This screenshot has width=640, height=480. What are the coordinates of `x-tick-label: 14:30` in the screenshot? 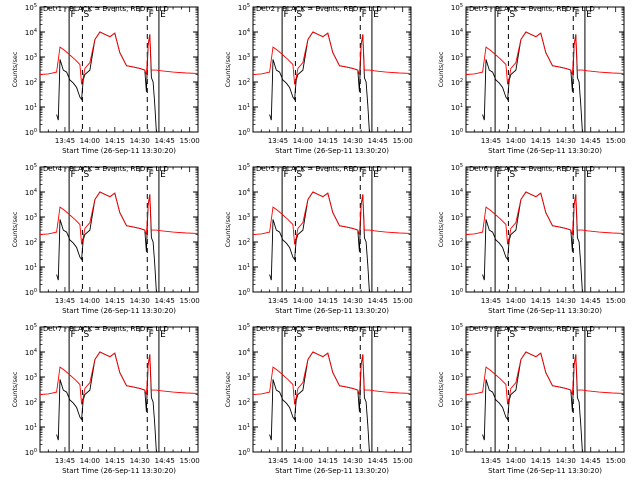 It's located at (353, 461).